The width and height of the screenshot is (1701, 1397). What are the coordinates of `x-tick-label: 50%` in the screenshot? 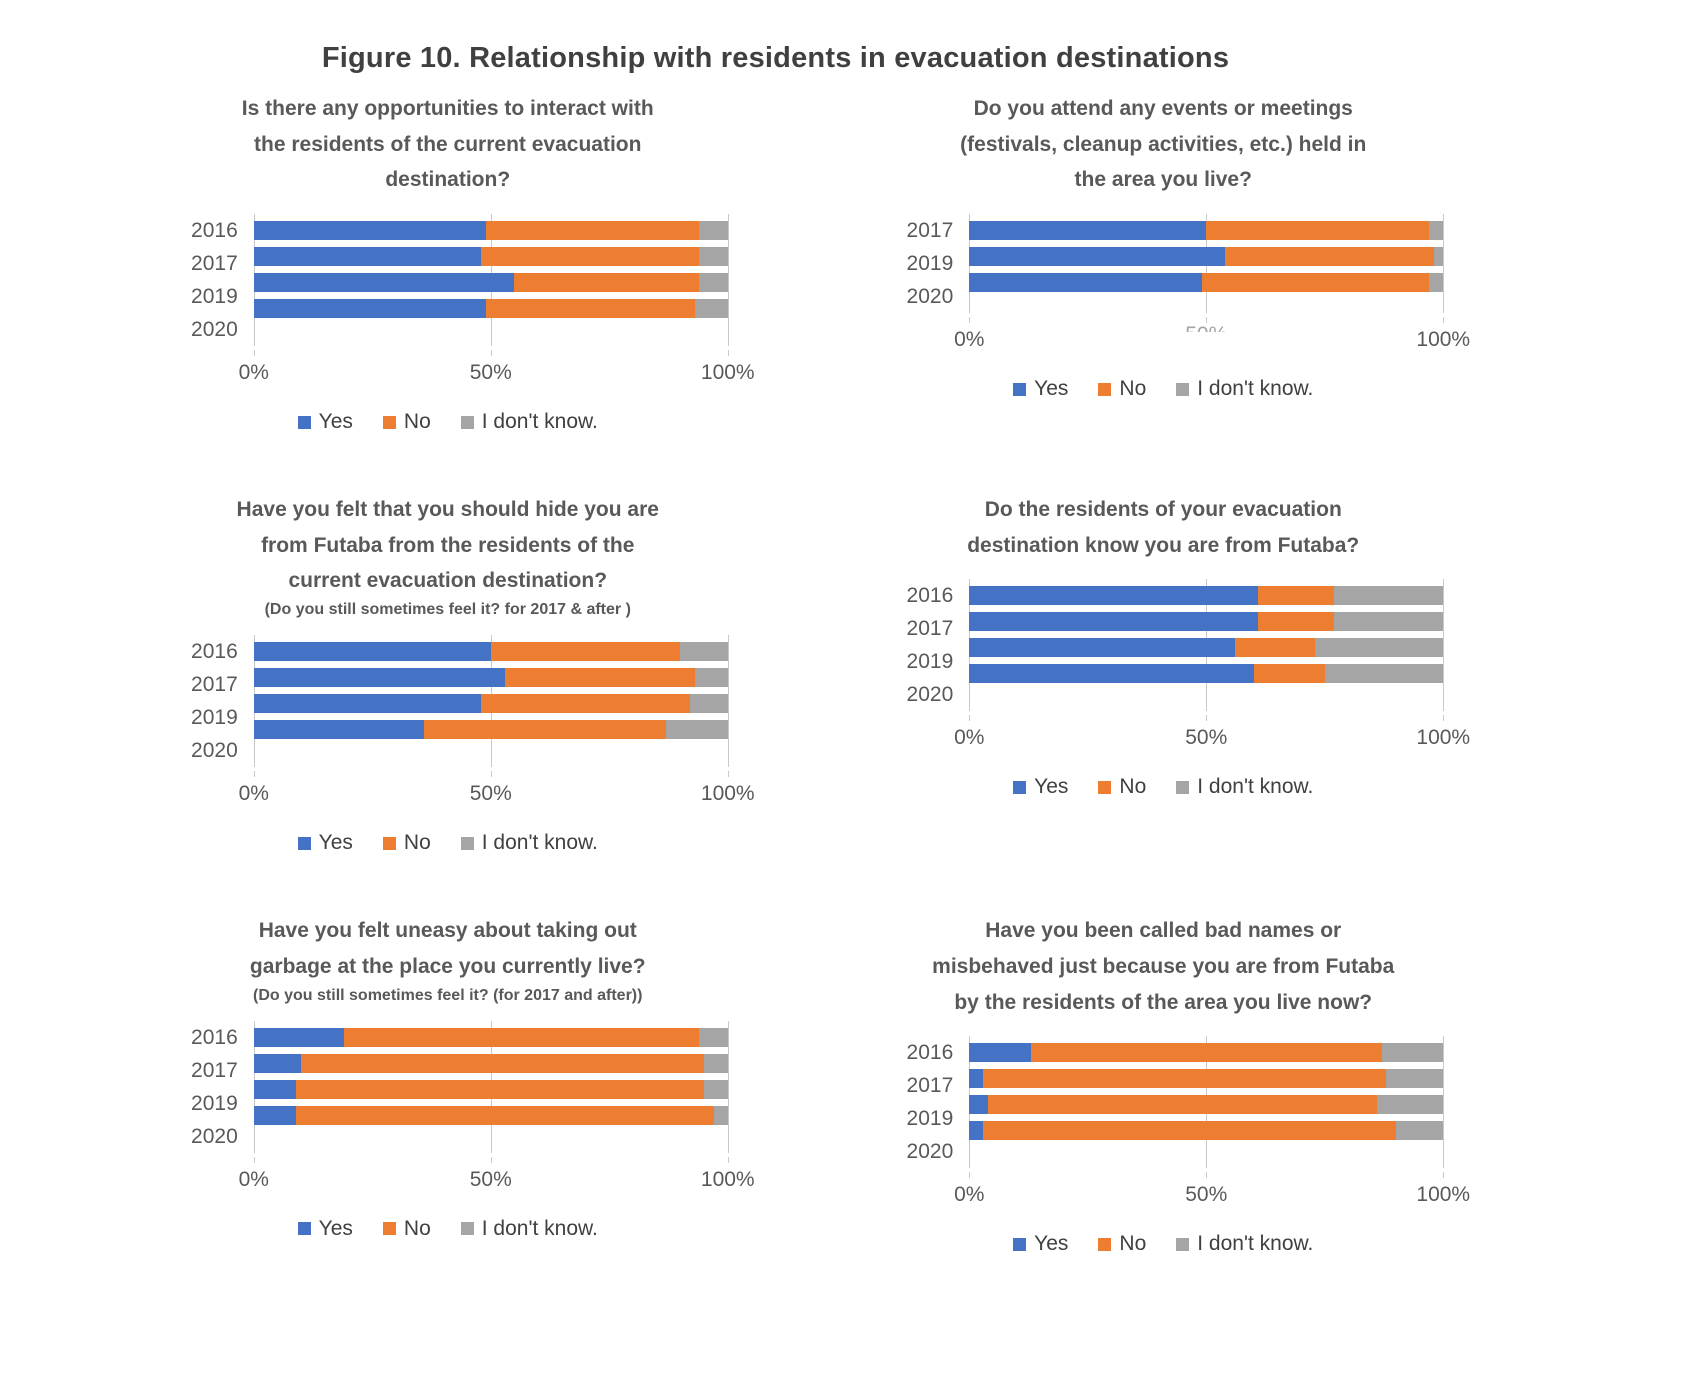 It's located at (490, 794).